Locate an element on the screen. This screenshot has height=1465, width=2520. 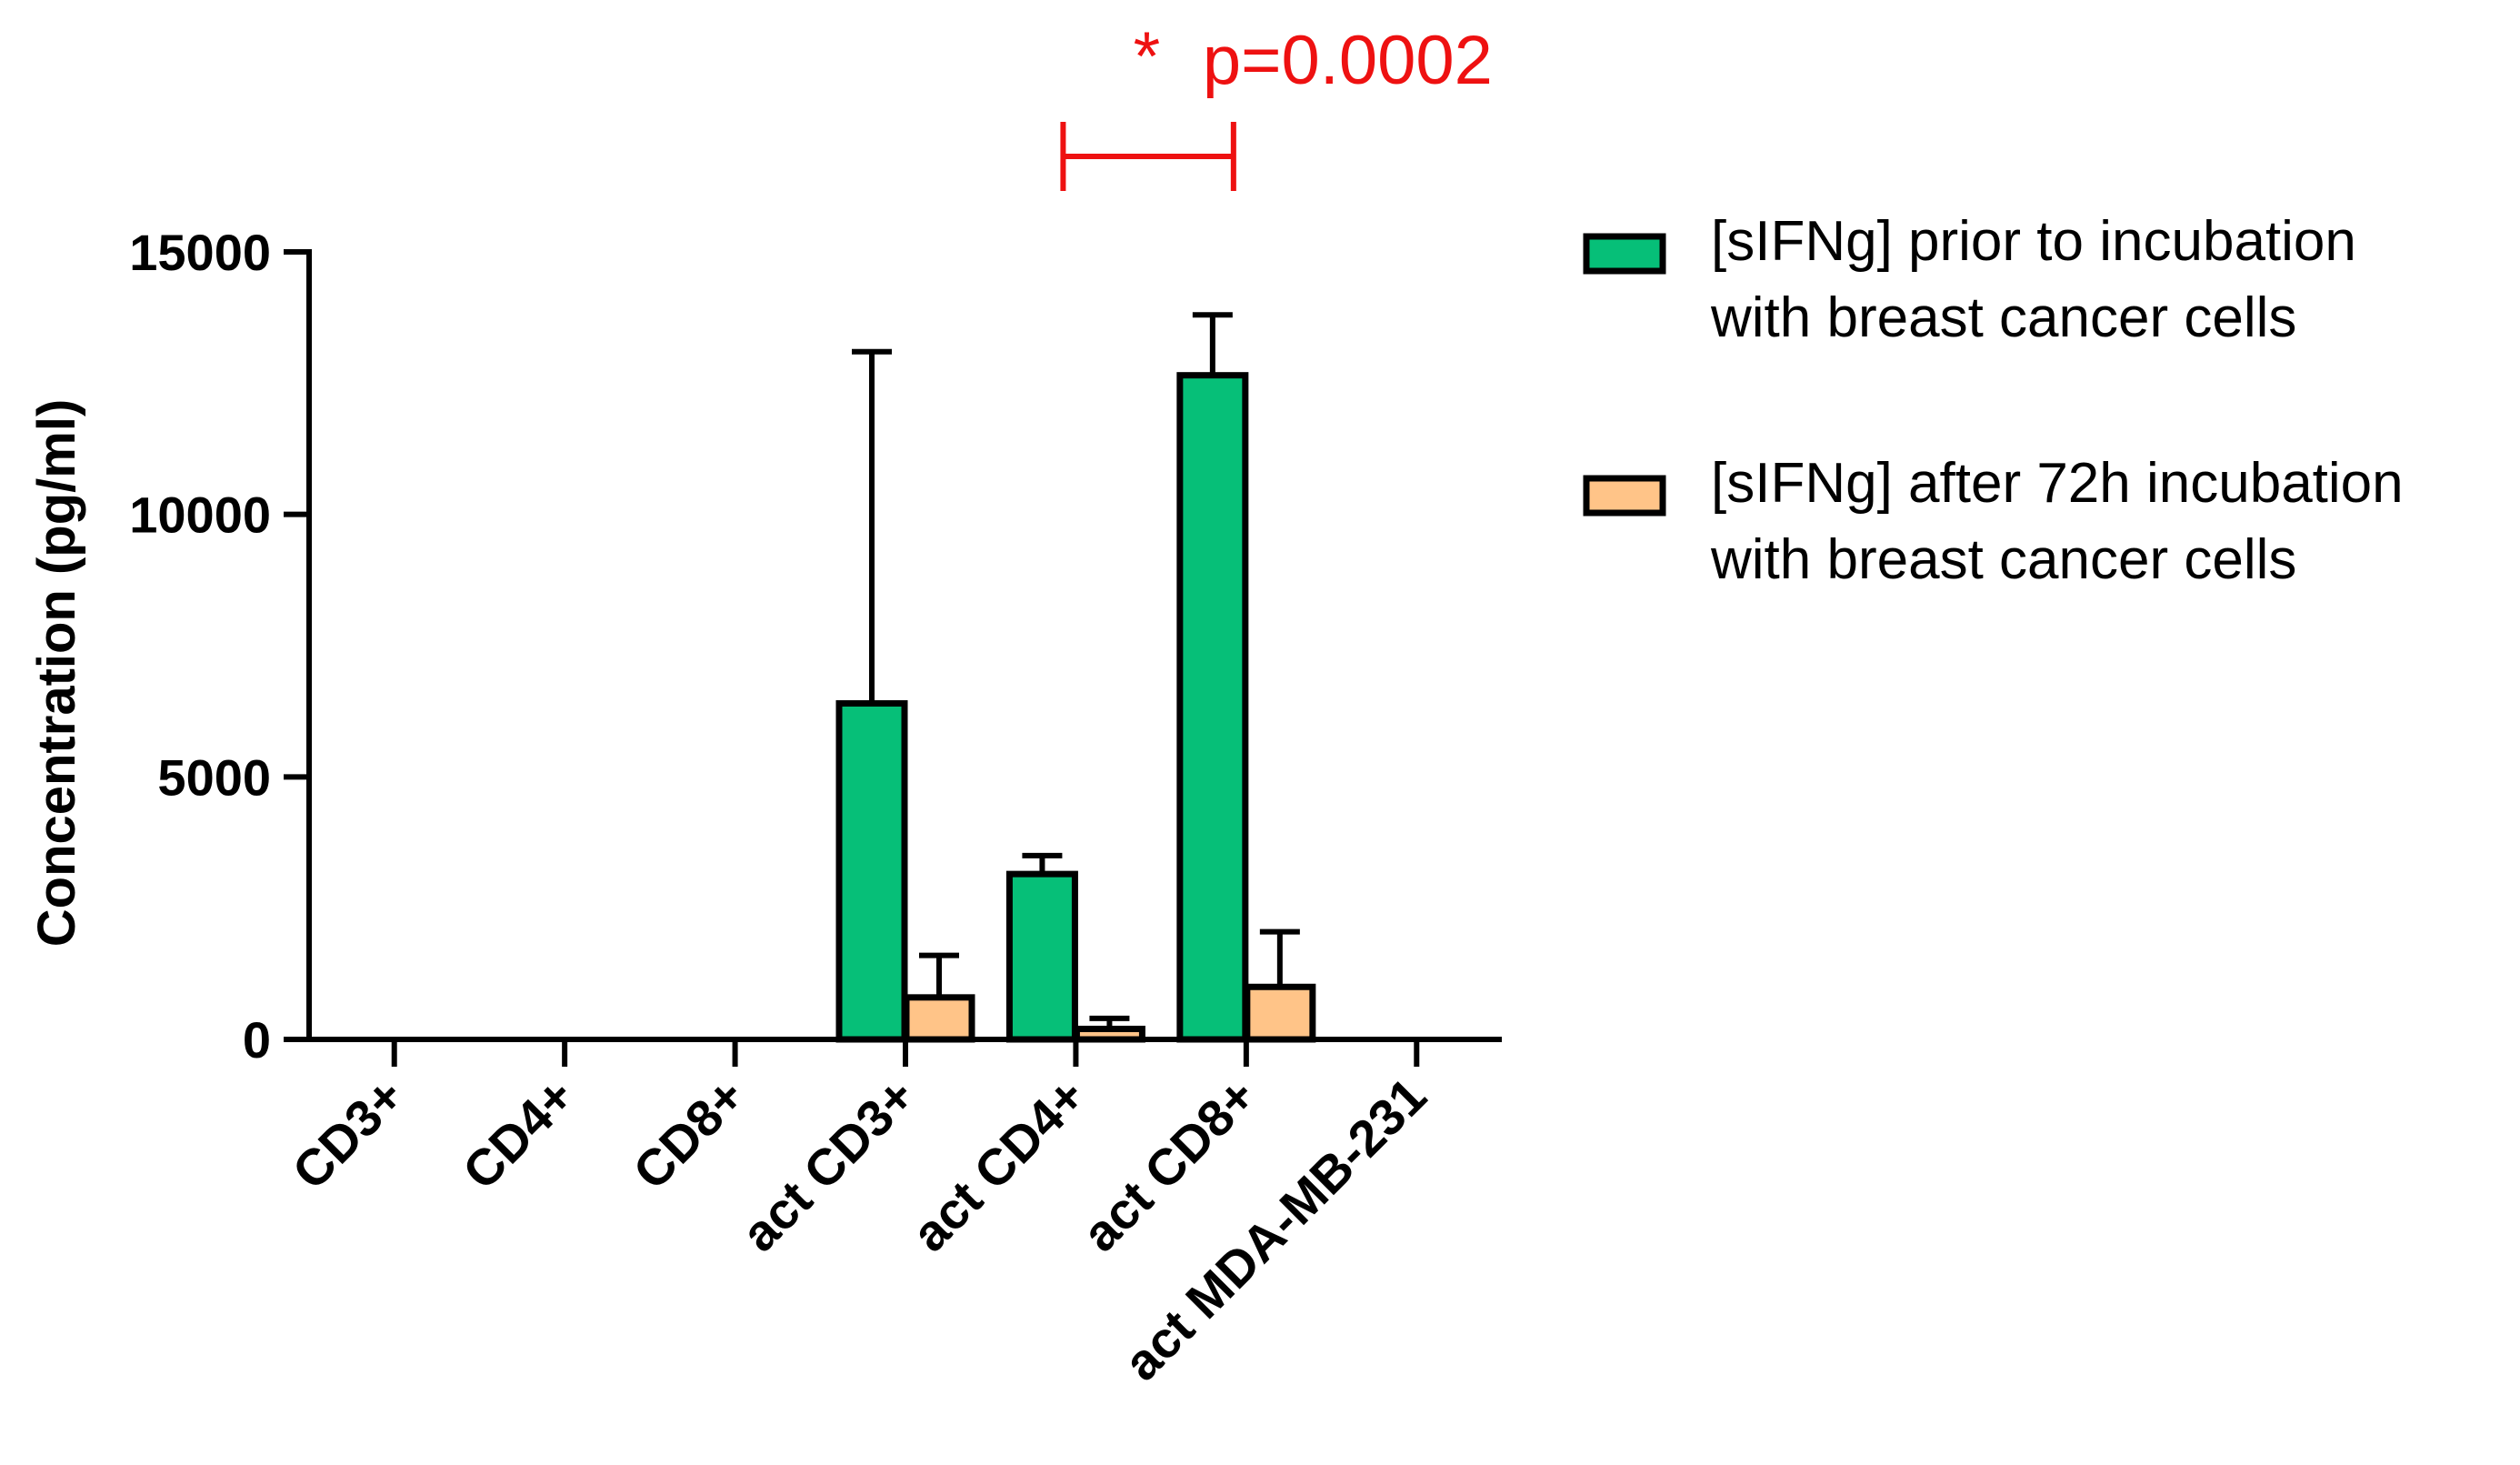
significance-star: * is located at coordinates (1147, 57).